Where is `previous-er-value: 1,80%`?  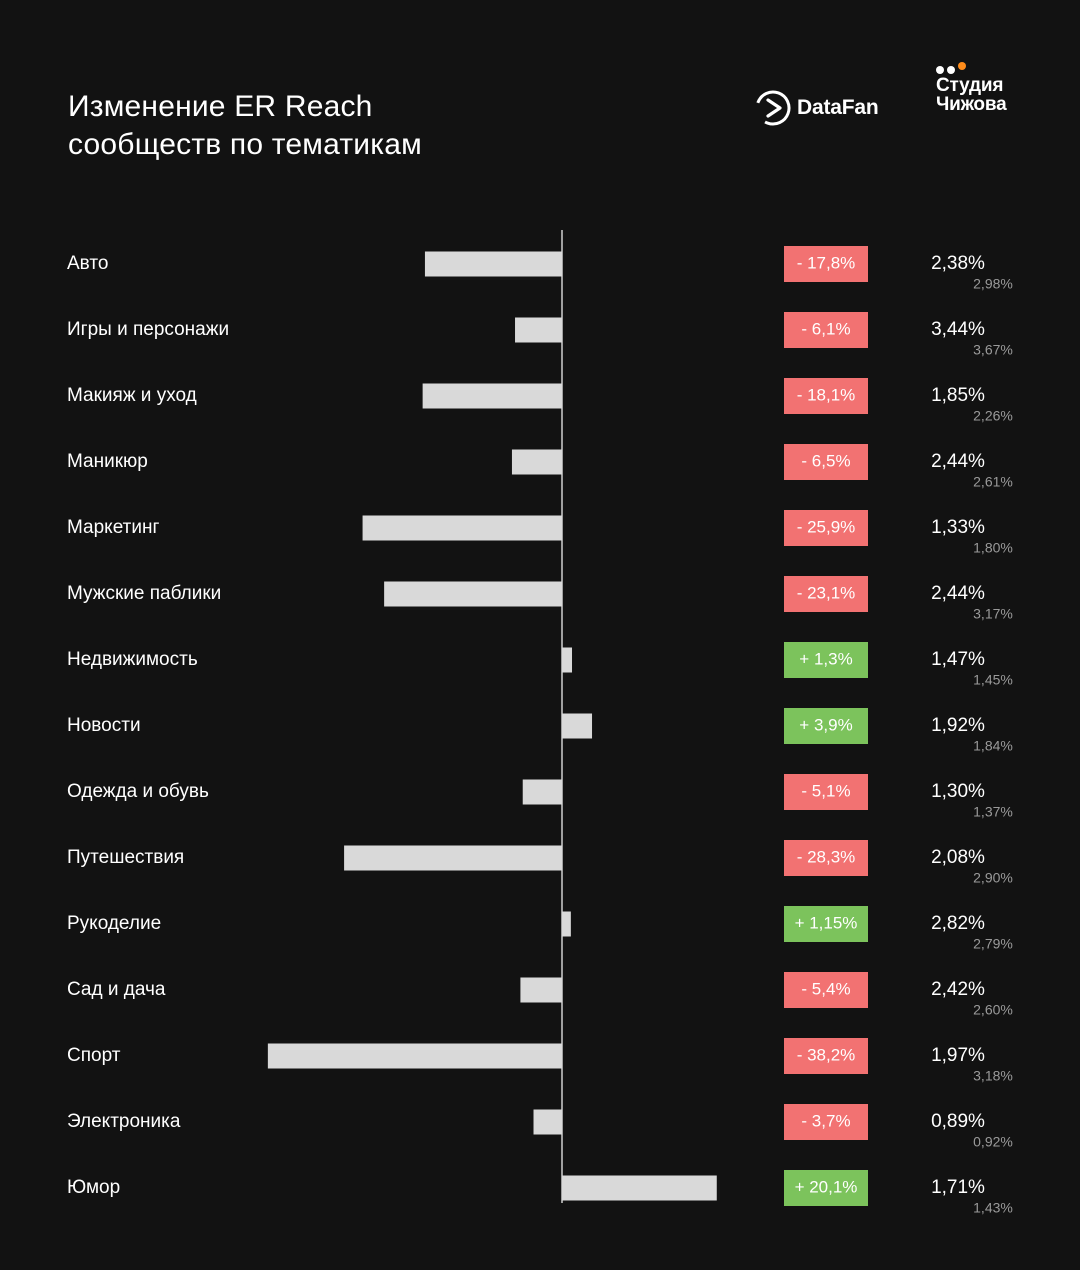
previous-er-value: 1,80% is located at coordinates (993, 548).